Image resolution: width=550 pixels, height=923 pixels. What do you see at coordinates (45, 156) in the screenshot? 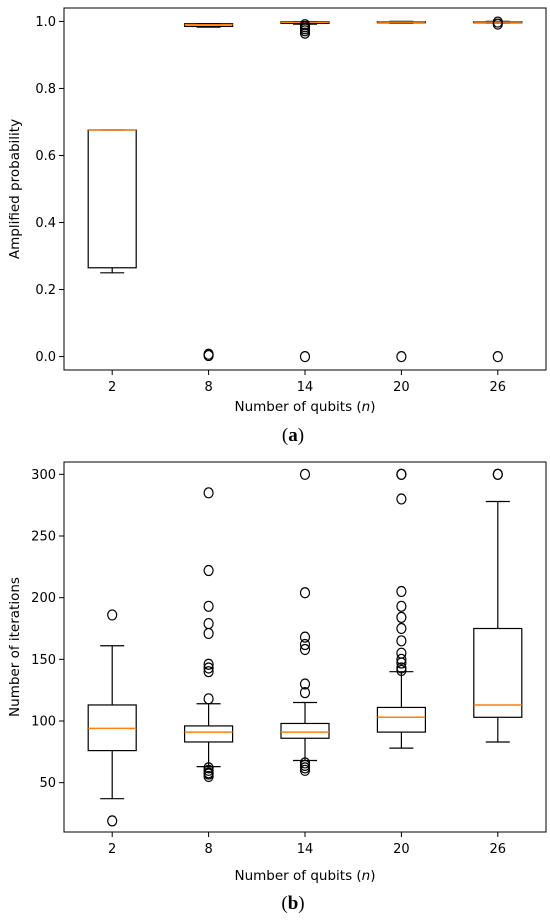
I see `y-tick-label: 0.6` at bounding box center [45, 156].